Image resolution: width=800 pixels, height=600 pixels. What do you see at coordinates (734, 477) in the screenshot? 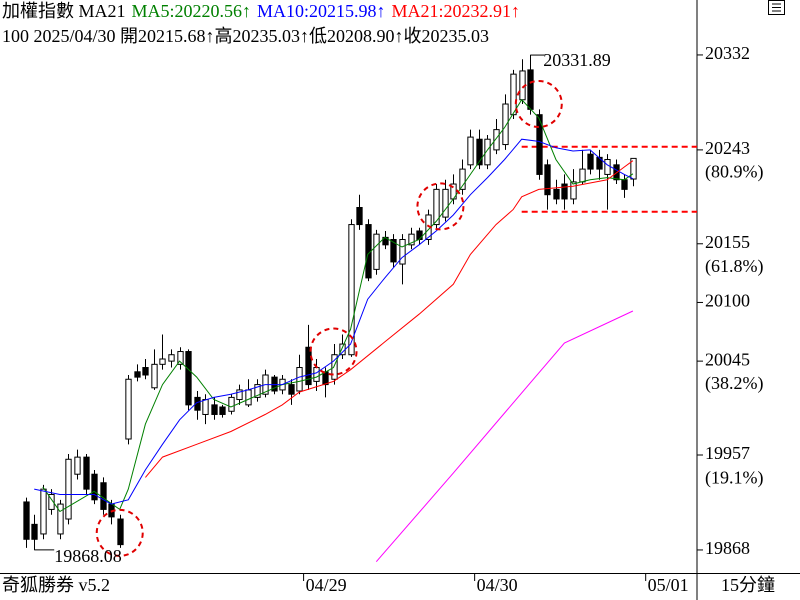
I see `fib-label: (19.1%)` at bounding box center [734, 477].